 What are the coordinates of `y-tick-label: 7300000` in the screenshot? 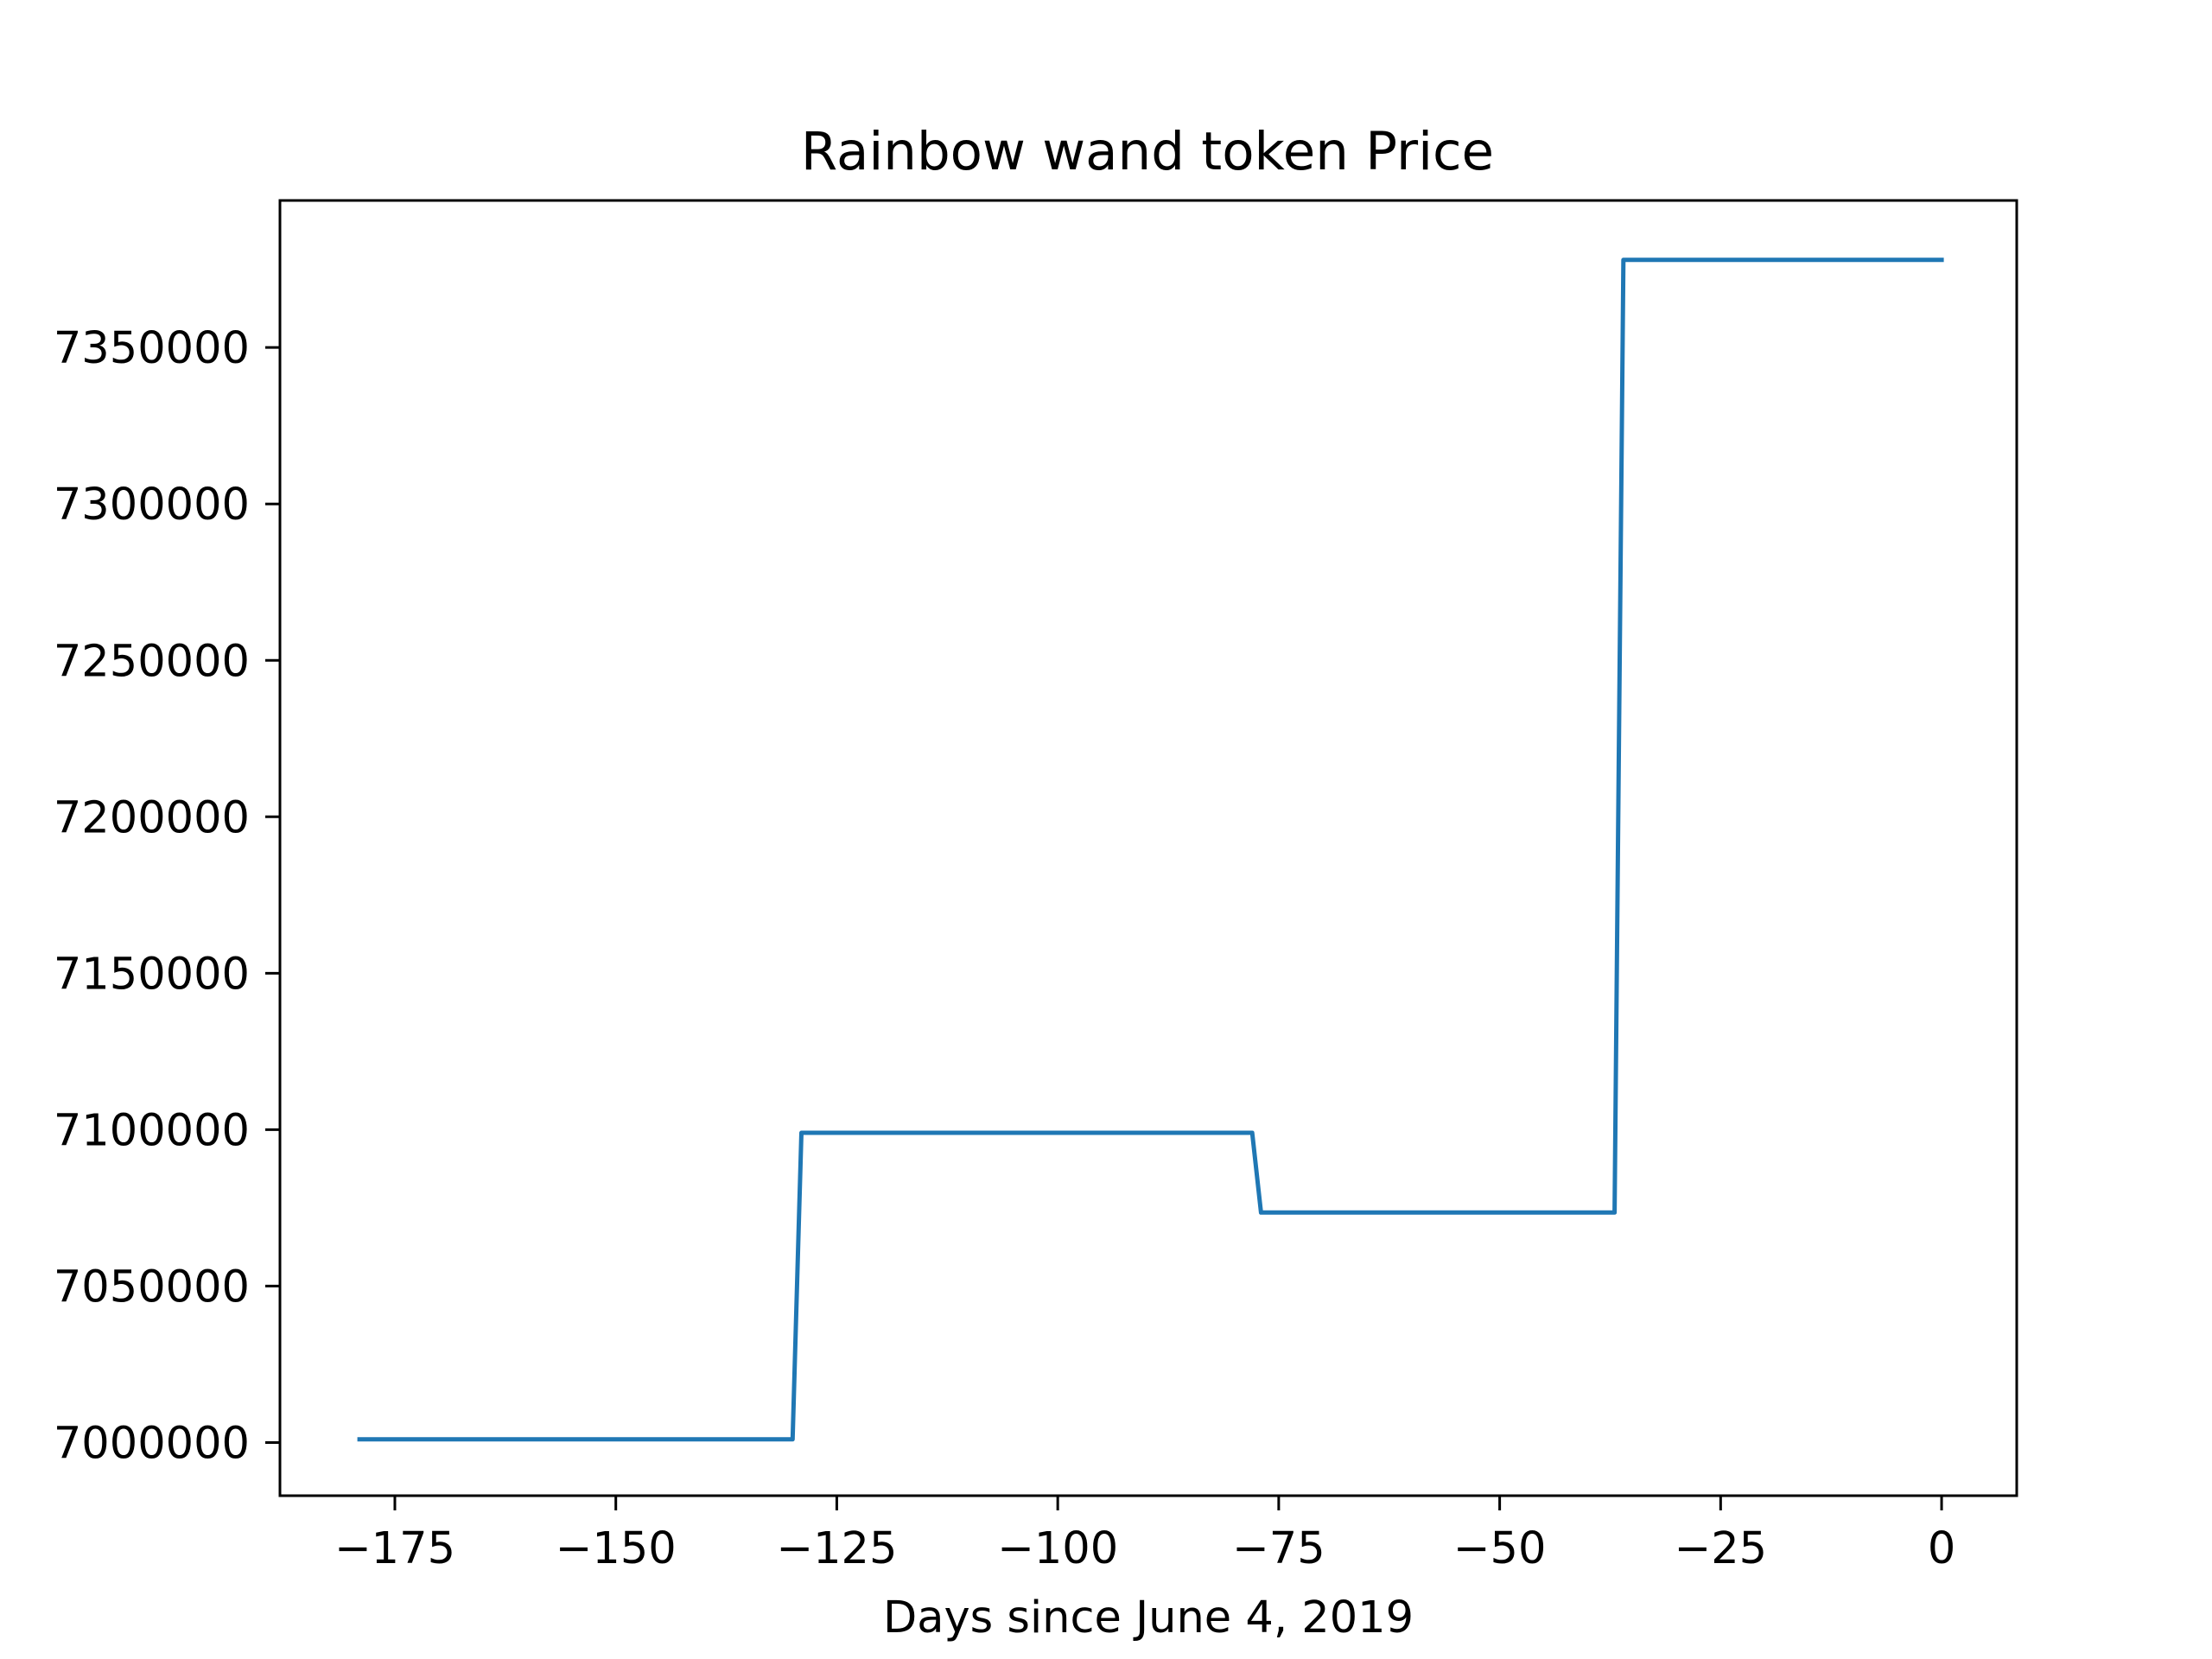 It's located at (152, 506).